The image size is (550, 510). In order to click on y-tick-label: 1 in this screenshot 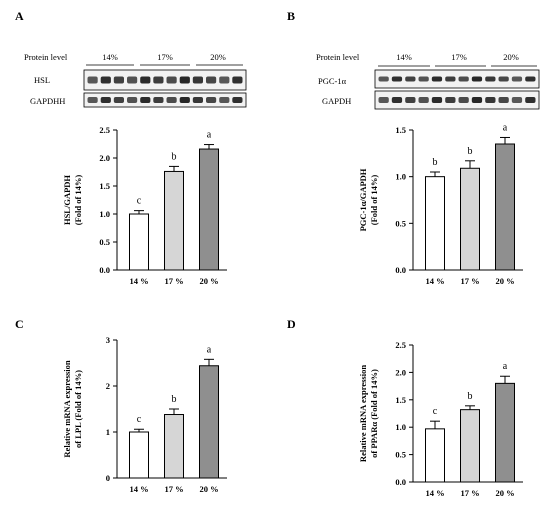, I will do `click(108, 432)`.